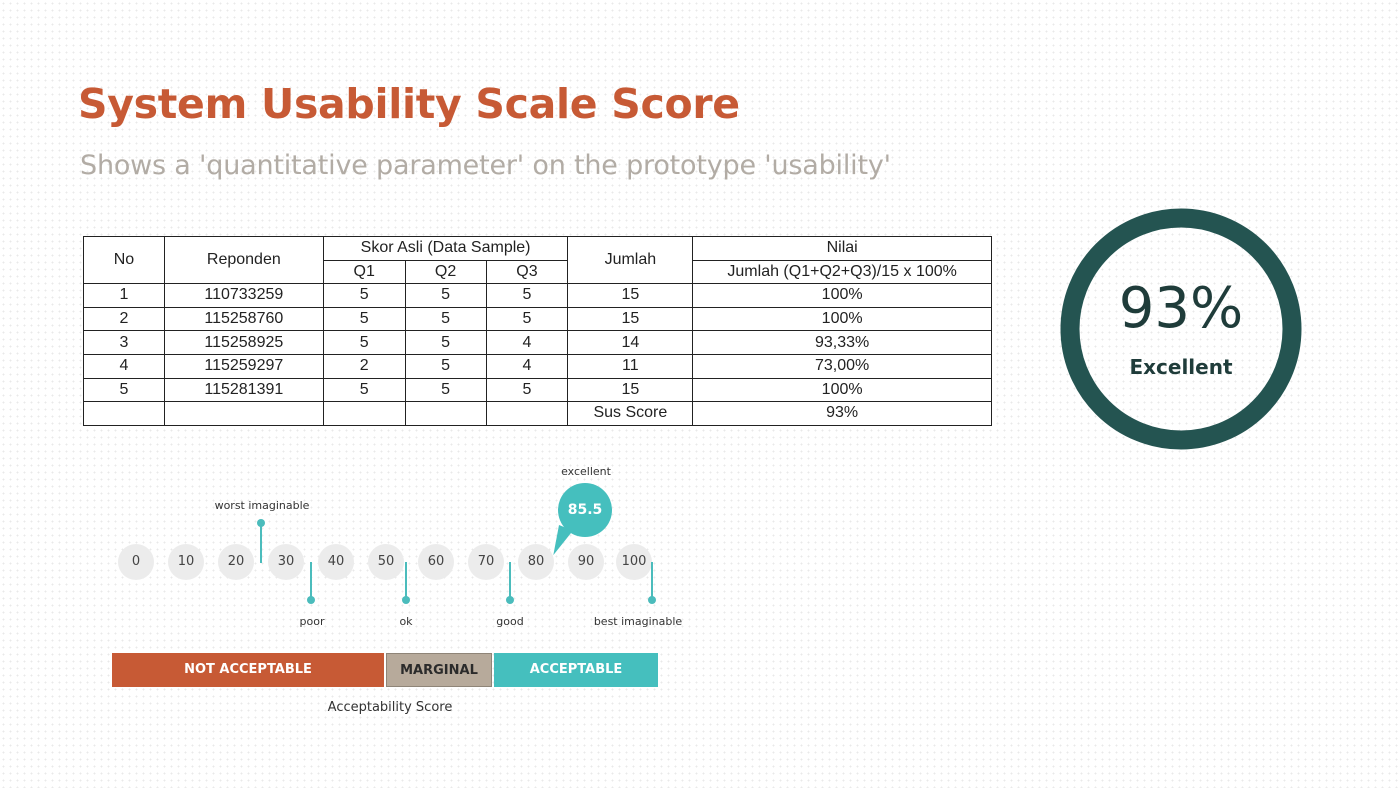 This screenshot has height=788, width=1400. I want to click on header-raw-score: Skor Asli (Data Sample), so click(445, 248).